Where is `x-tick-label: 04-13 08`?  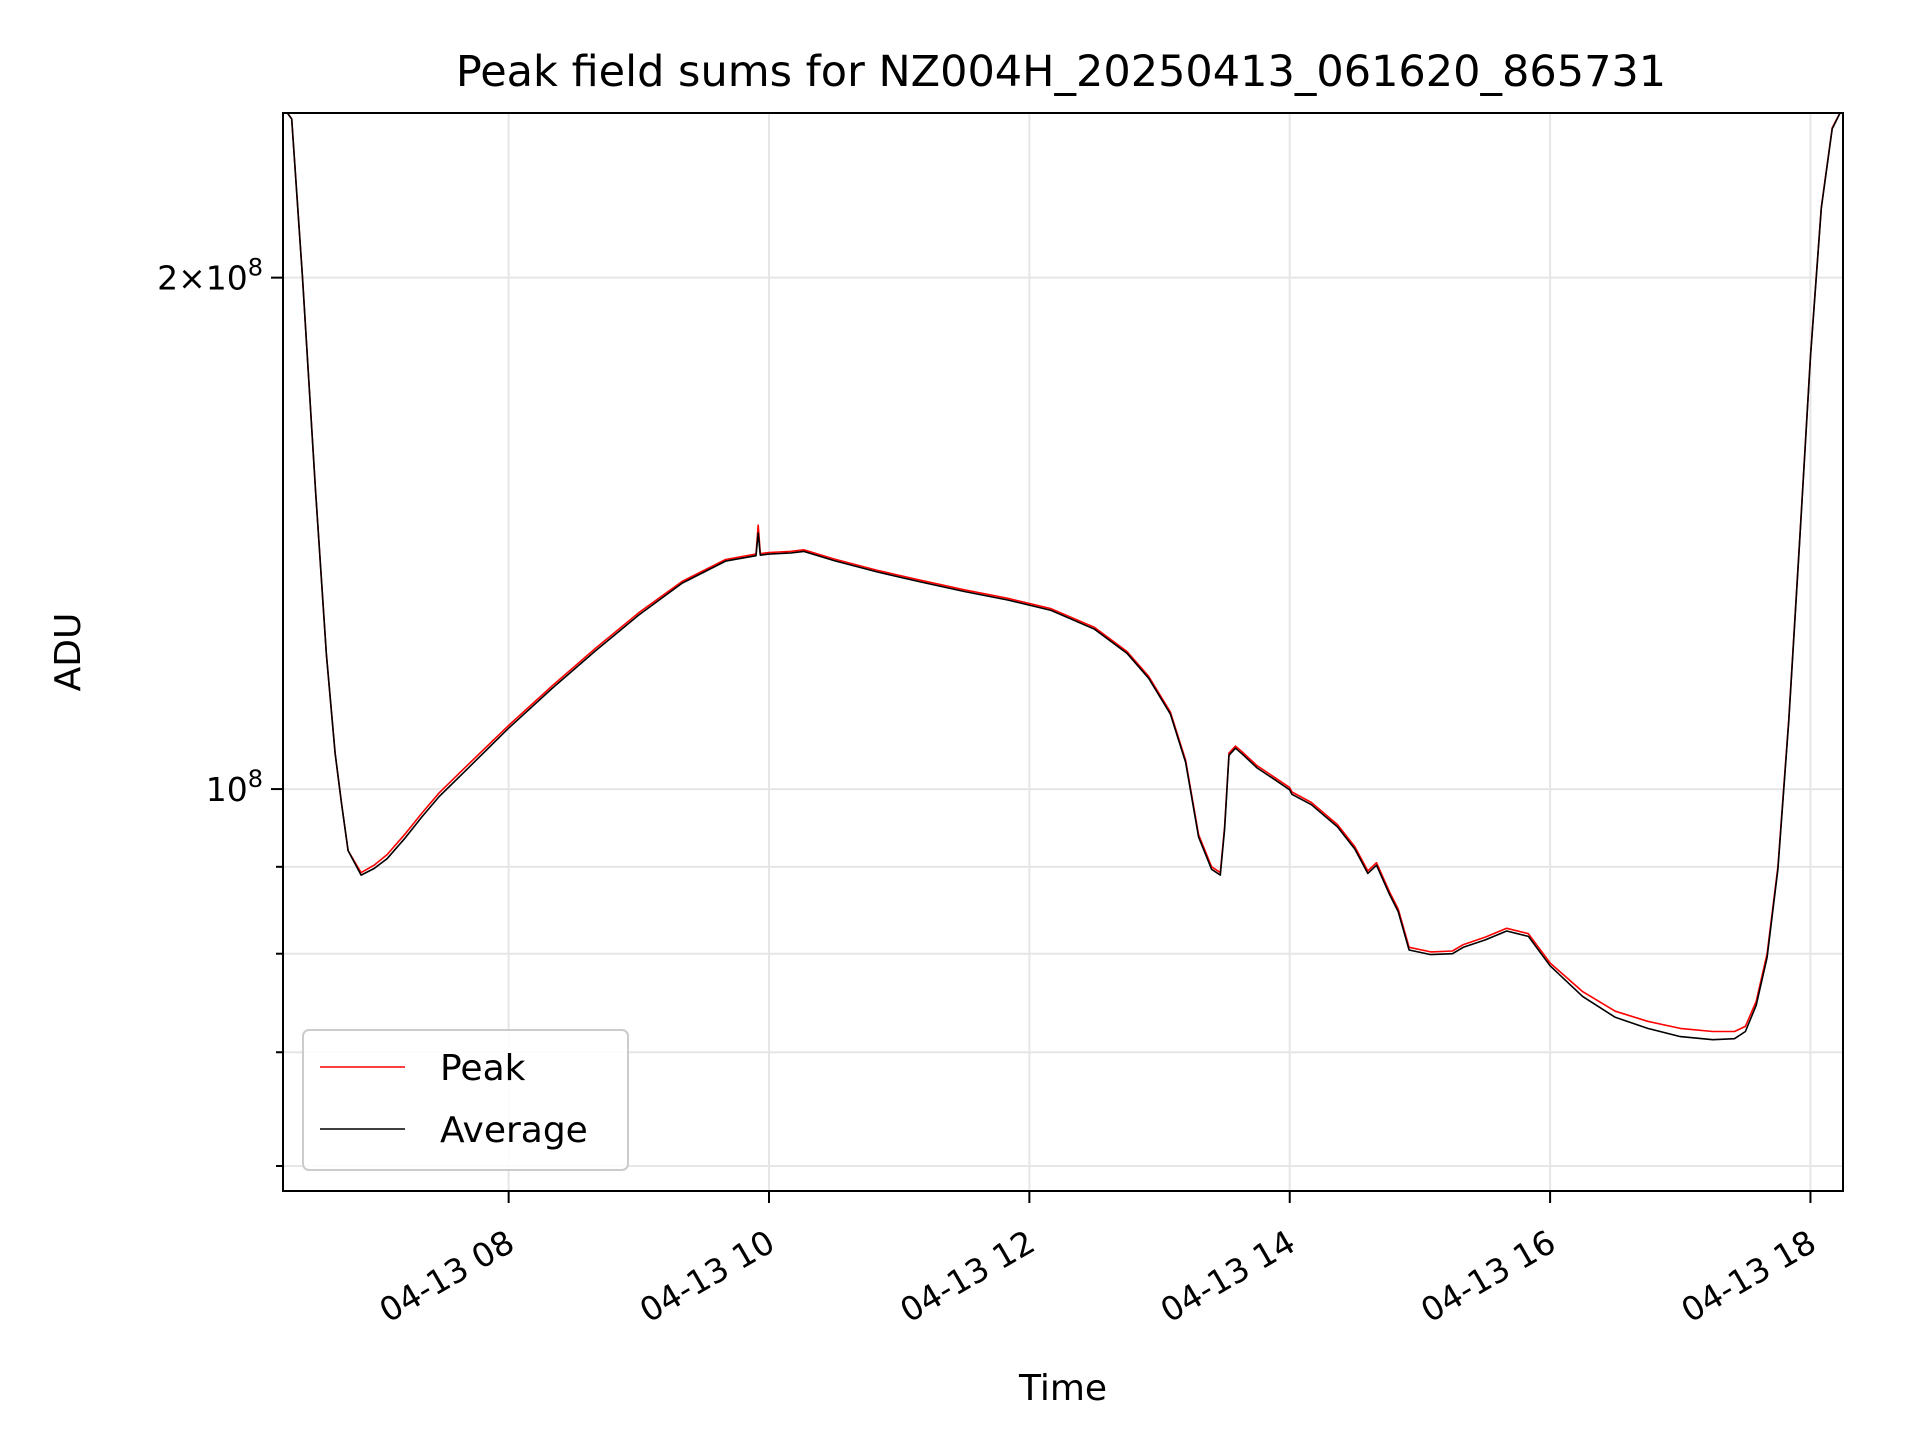 x-tick-label: 04-13 08 is located at coordinates (447, 1276).